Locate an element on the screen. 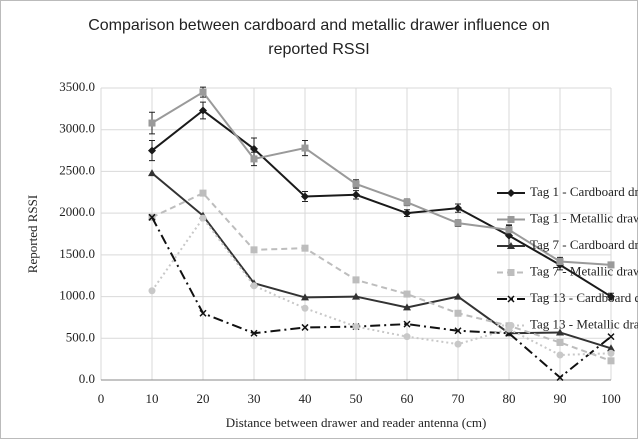  x-tick-label: 30 is located at coordinates (254, 398).